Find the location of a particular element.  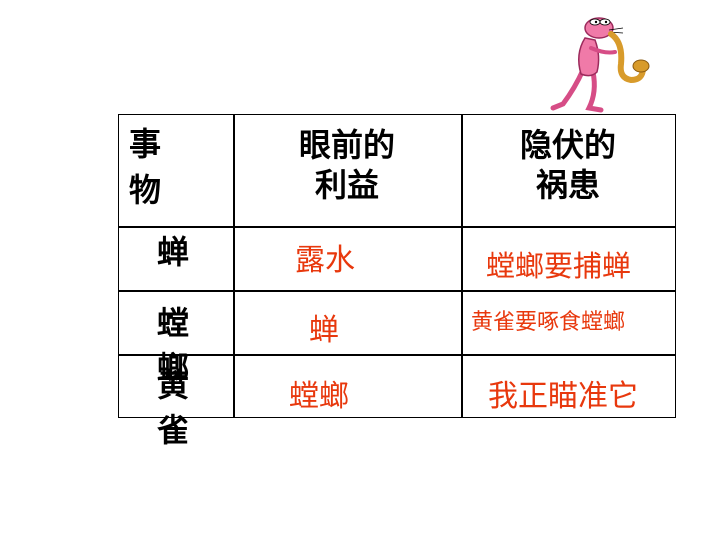

row-3-subject: 黄 雀 is located at coordinates (173, 407).